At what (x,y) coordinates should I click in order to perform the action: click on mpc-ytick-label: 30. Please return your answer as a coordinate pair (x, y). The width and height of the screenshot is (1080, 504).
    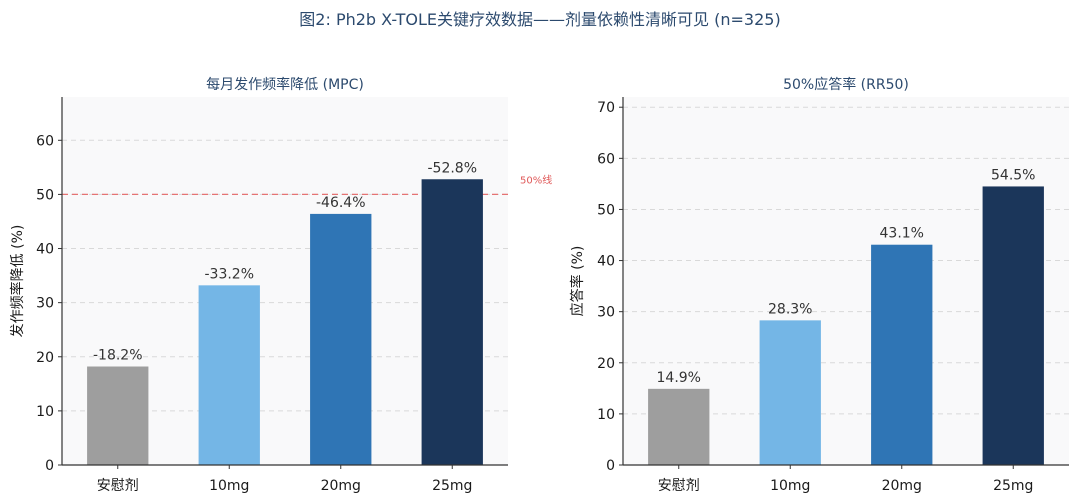
    Looking at the image, I should click on (45, 304).